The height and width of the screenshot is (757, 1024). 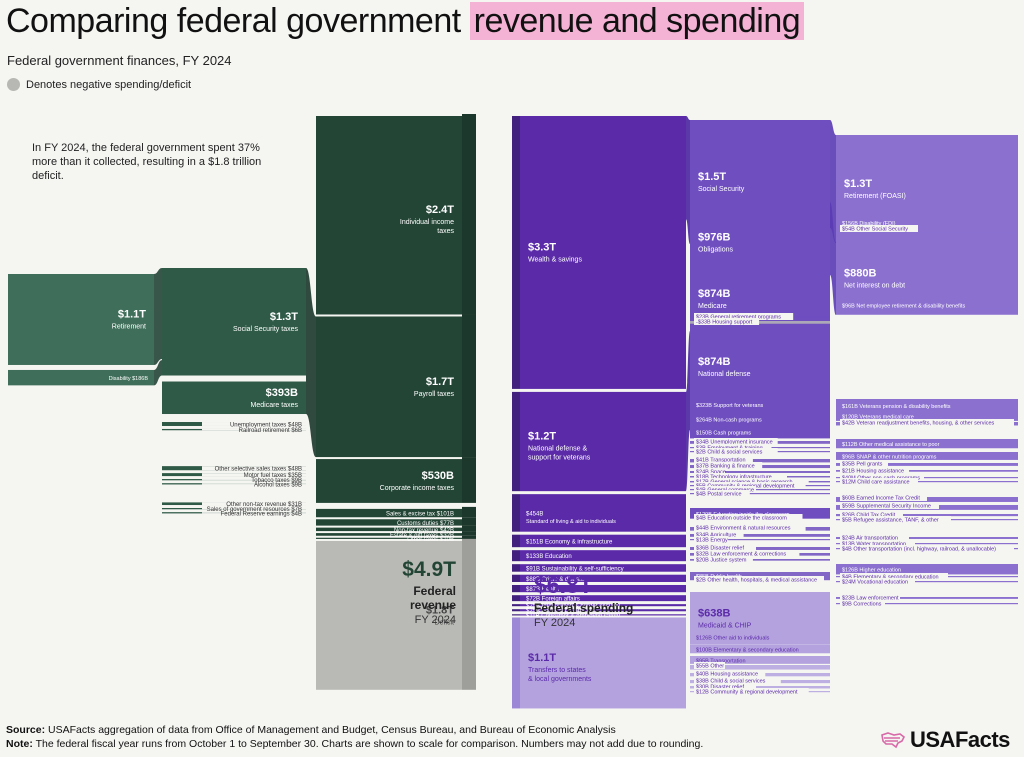 What do you see at coordinates (282, 393) in the screenshot?
I see `node-value-label: $393B` at bounding box center [282, 393].